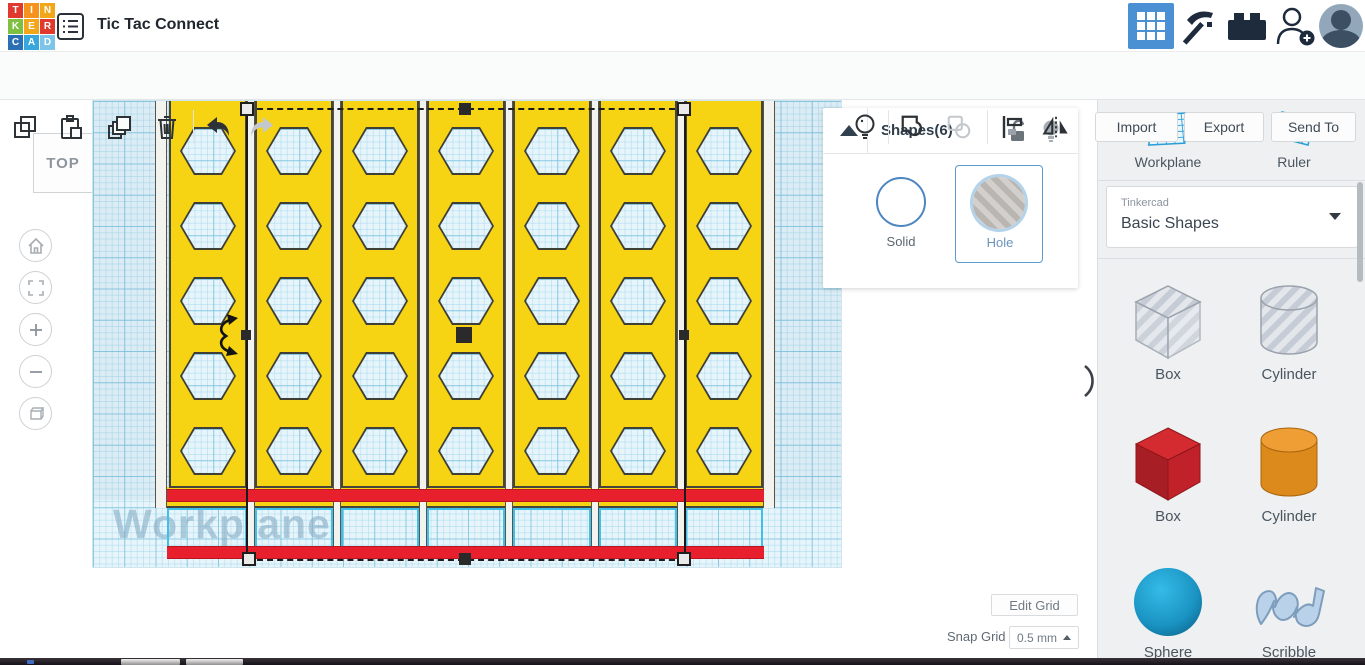 This screenshot has height=665, width=1365. I want to click on delete-icon, so click(167, 127).